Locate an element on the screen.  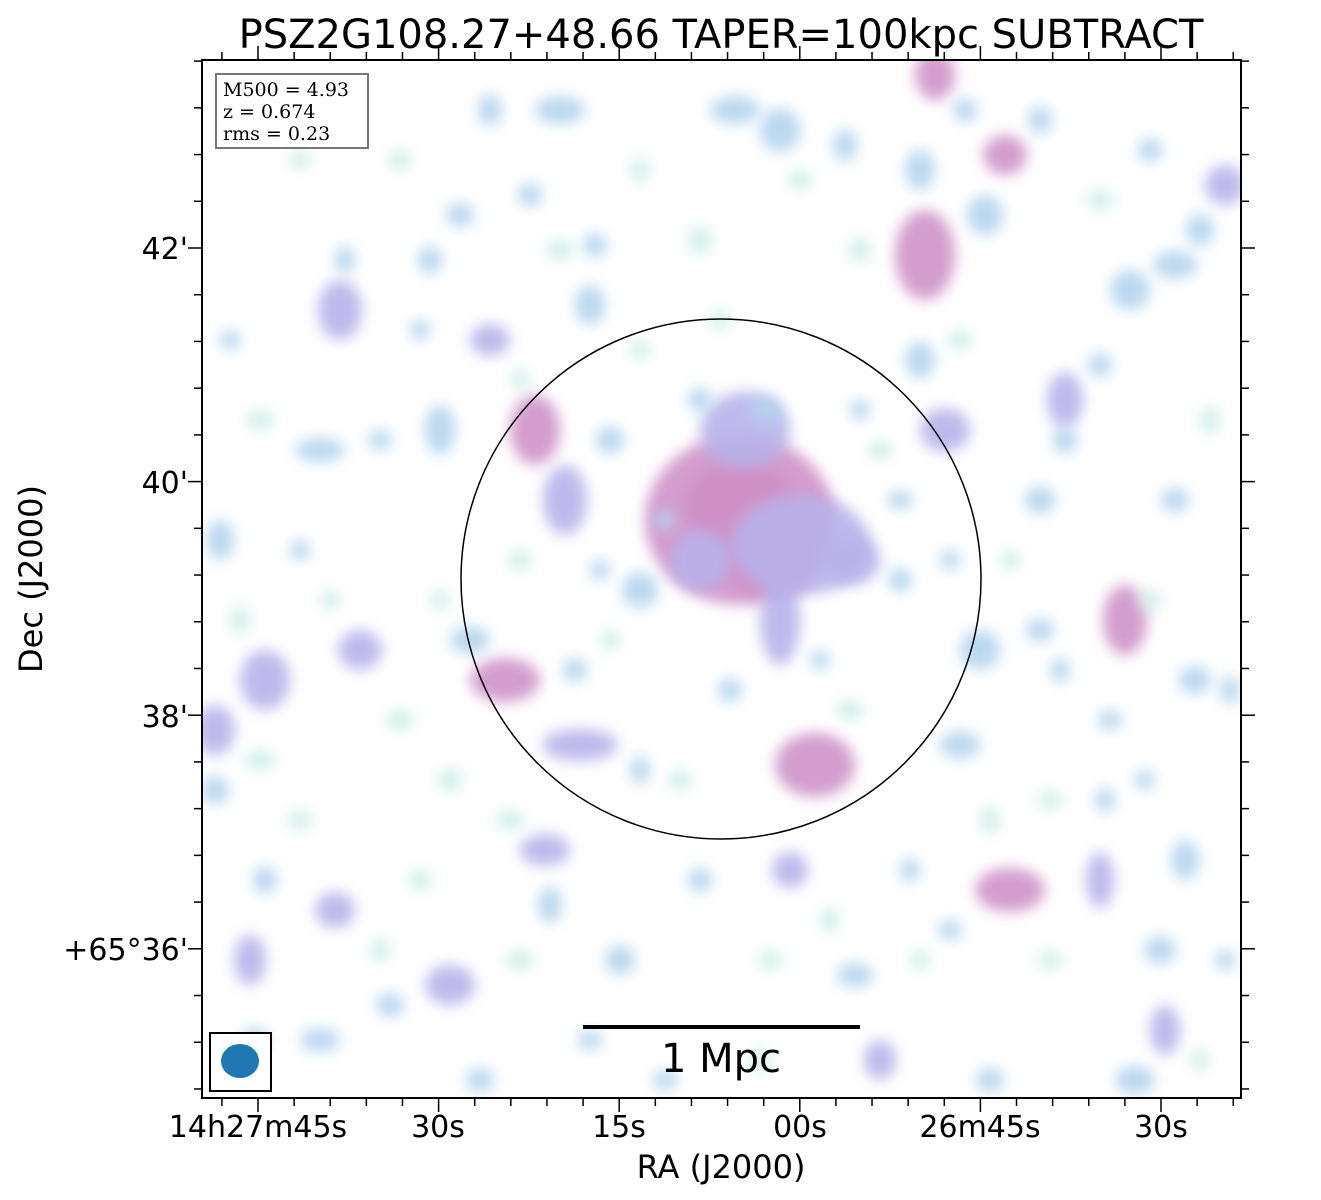
y-tick-labels: 42' 40' 38' +65°36' is located at coordinates (125, 600).